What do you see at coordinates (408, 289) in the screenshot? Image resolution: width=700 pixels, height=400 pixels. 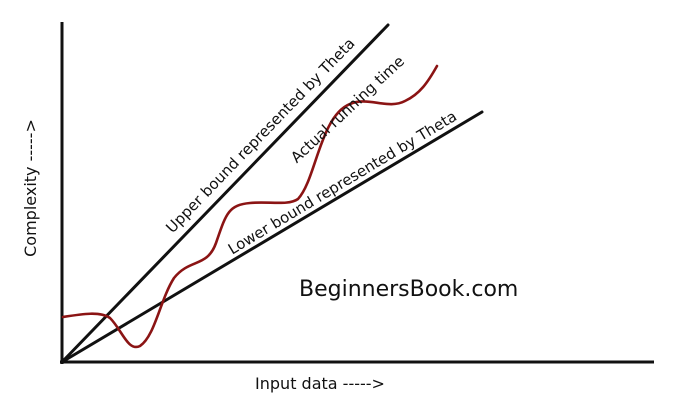 I see `watermark-text: BeginnersBook.com` at bounding box center [408, 289].